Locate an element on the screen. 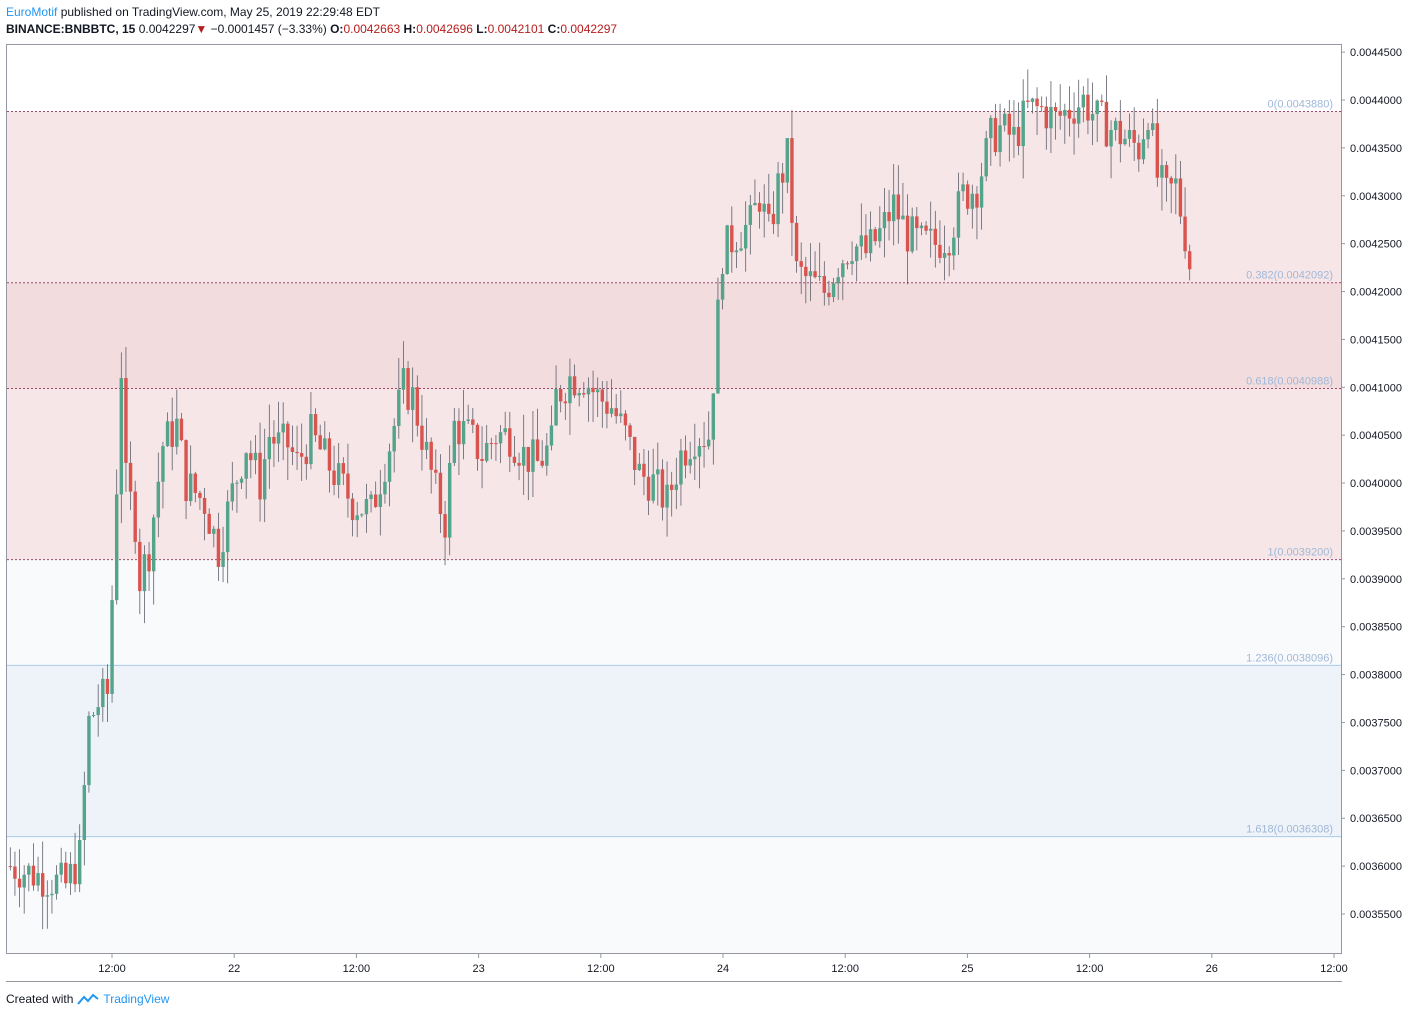 The height and width of the screenshot is (1018, 1417). down-arrow-icon: ▼ is located at coordinates (201, 29).